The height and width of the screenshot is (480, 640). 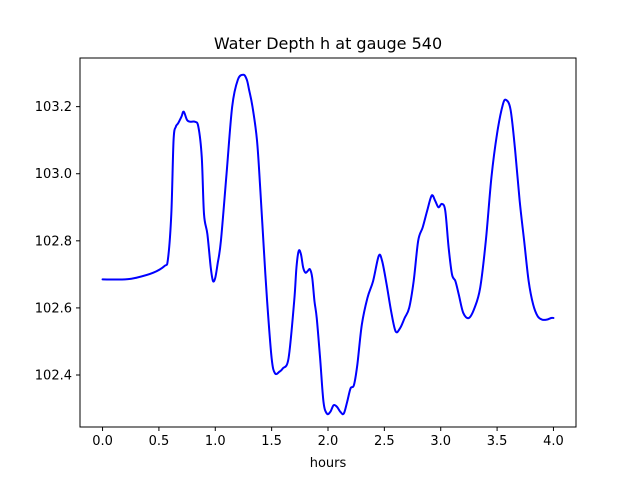 I want to click on y-tick-label: 102.4, so click(x=53, y=376).